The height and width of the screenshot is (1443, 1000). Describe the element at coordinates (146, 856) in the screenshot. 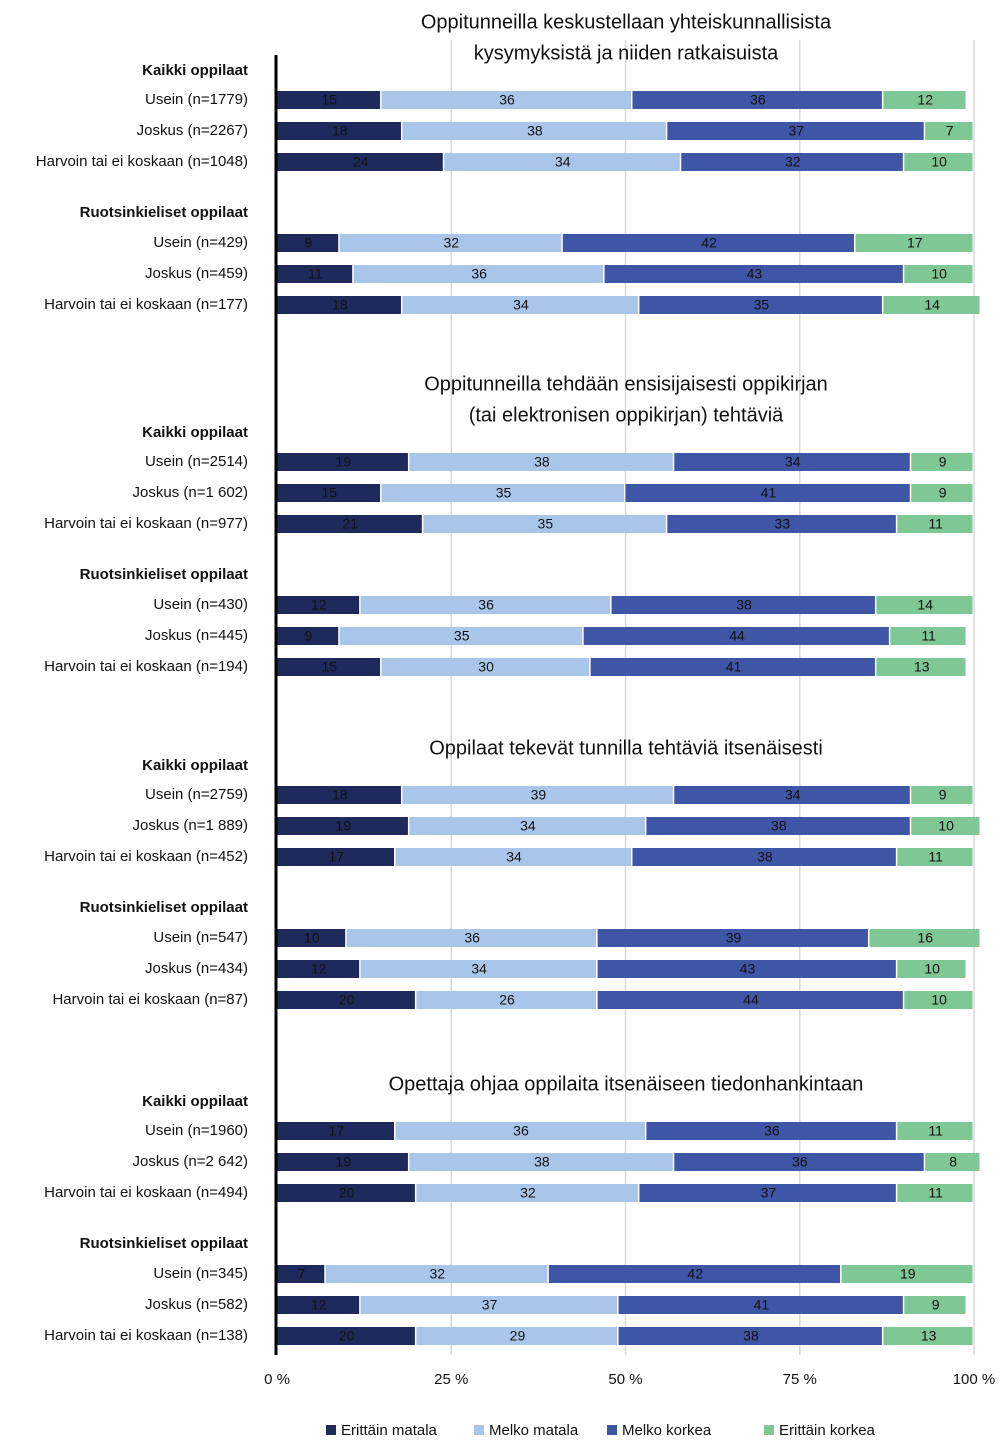

I see `row-label: Harvoin tai ei koskaan (n=452)` at that location.